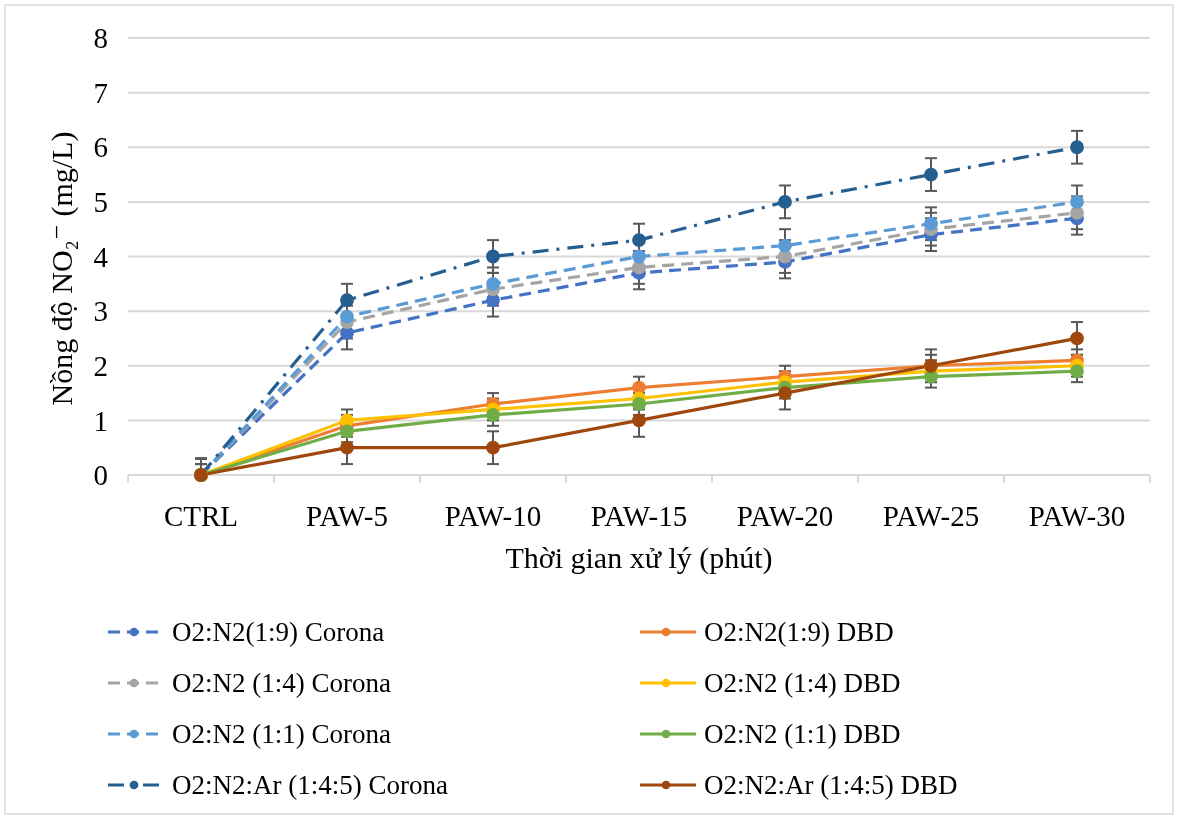  What do you see at coordinates (100, 147) in the screenshot?
I see `y-tick-label: 6` at bounding box center [100, 147].